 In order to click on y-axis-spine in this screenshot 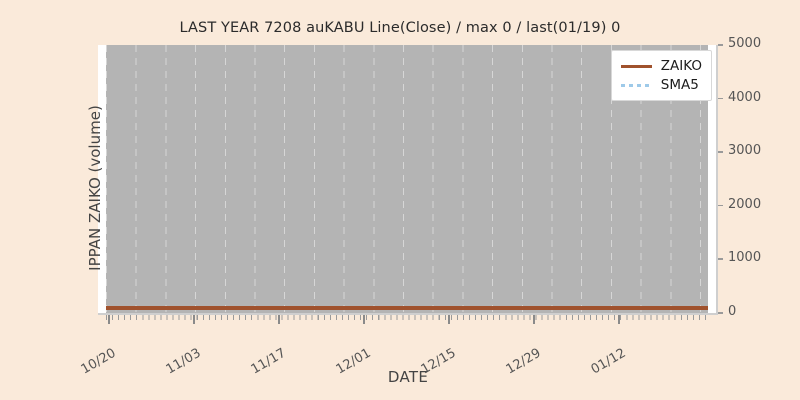, I will do `click(717, 179)`.